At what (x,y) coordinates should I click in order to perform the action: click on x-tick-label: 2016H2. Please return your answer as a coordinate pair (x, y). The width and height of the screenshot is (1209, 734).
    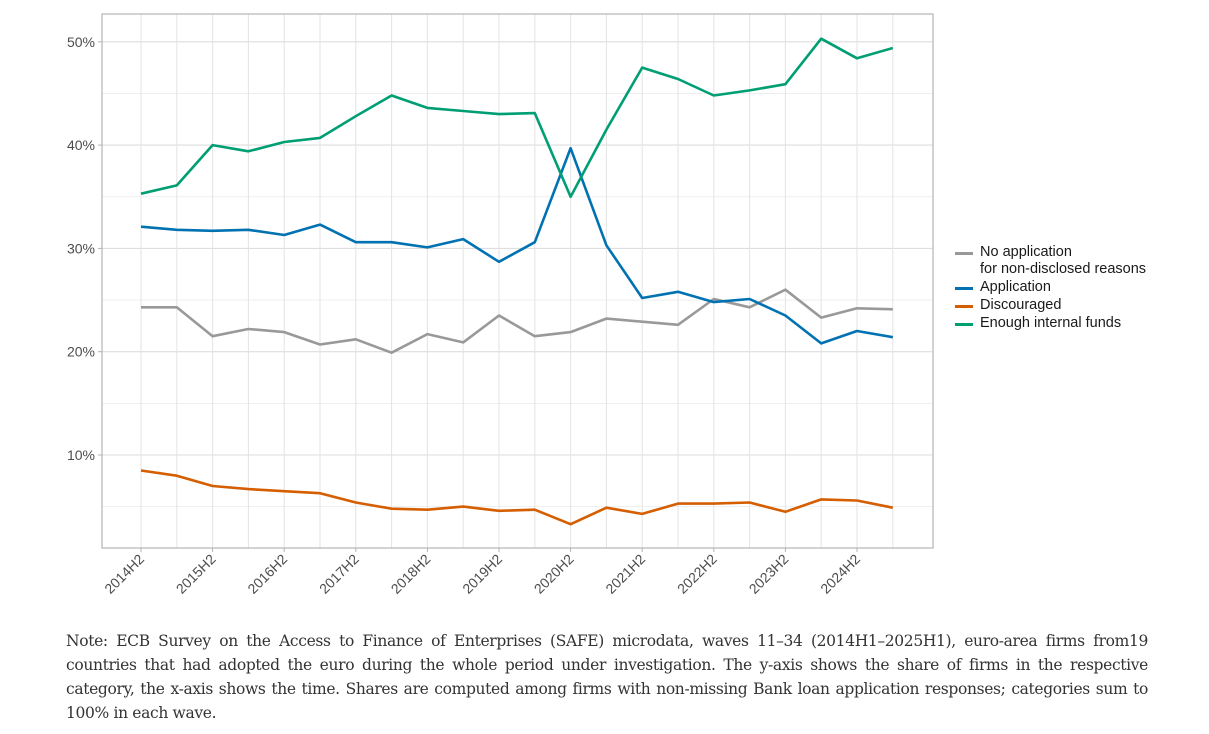
    Looking at the image, I should click on (267, 574).